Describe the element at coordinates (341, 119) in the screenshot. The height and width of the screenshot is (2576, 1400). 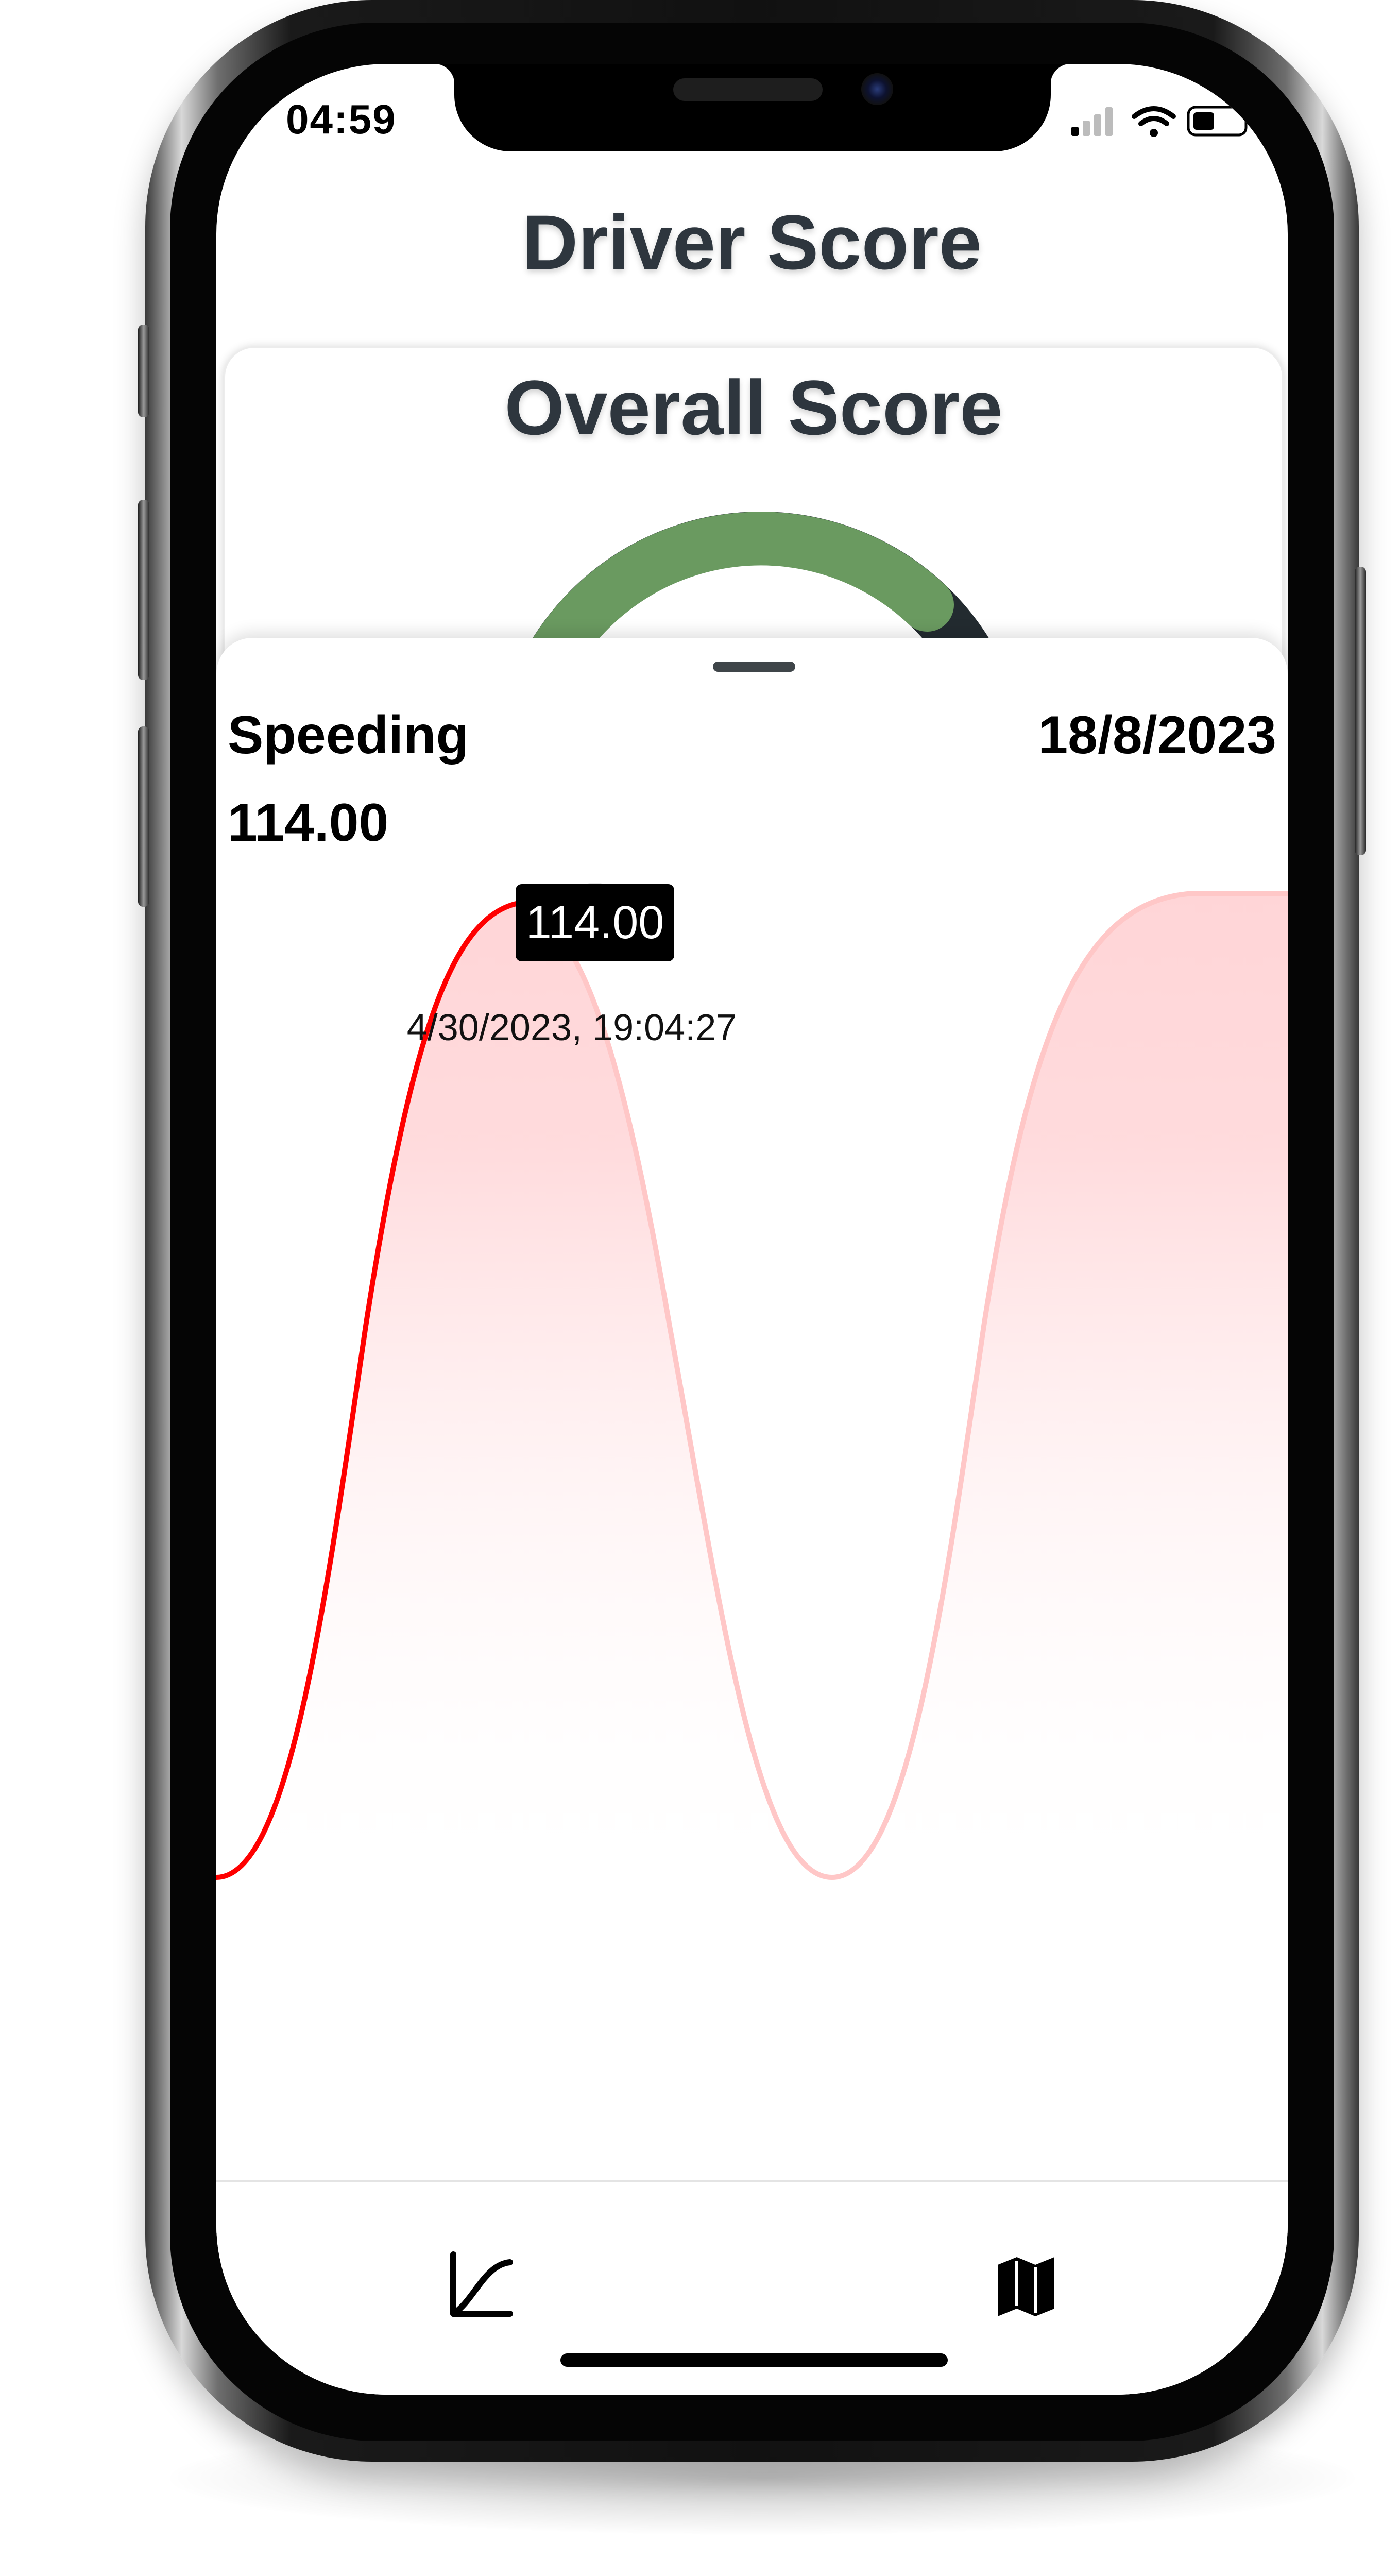
I see `status-time: 04:59` at that location.